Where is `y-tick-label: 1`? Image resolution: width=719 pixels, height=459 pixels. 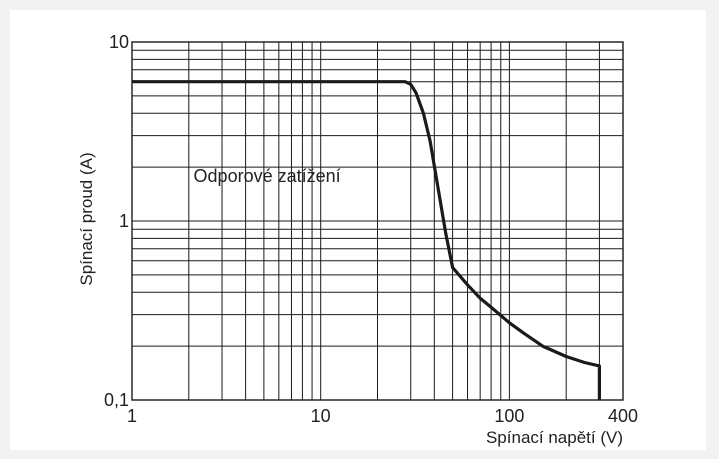 y-tick-label: 1 is located at coordinates (124, 221).